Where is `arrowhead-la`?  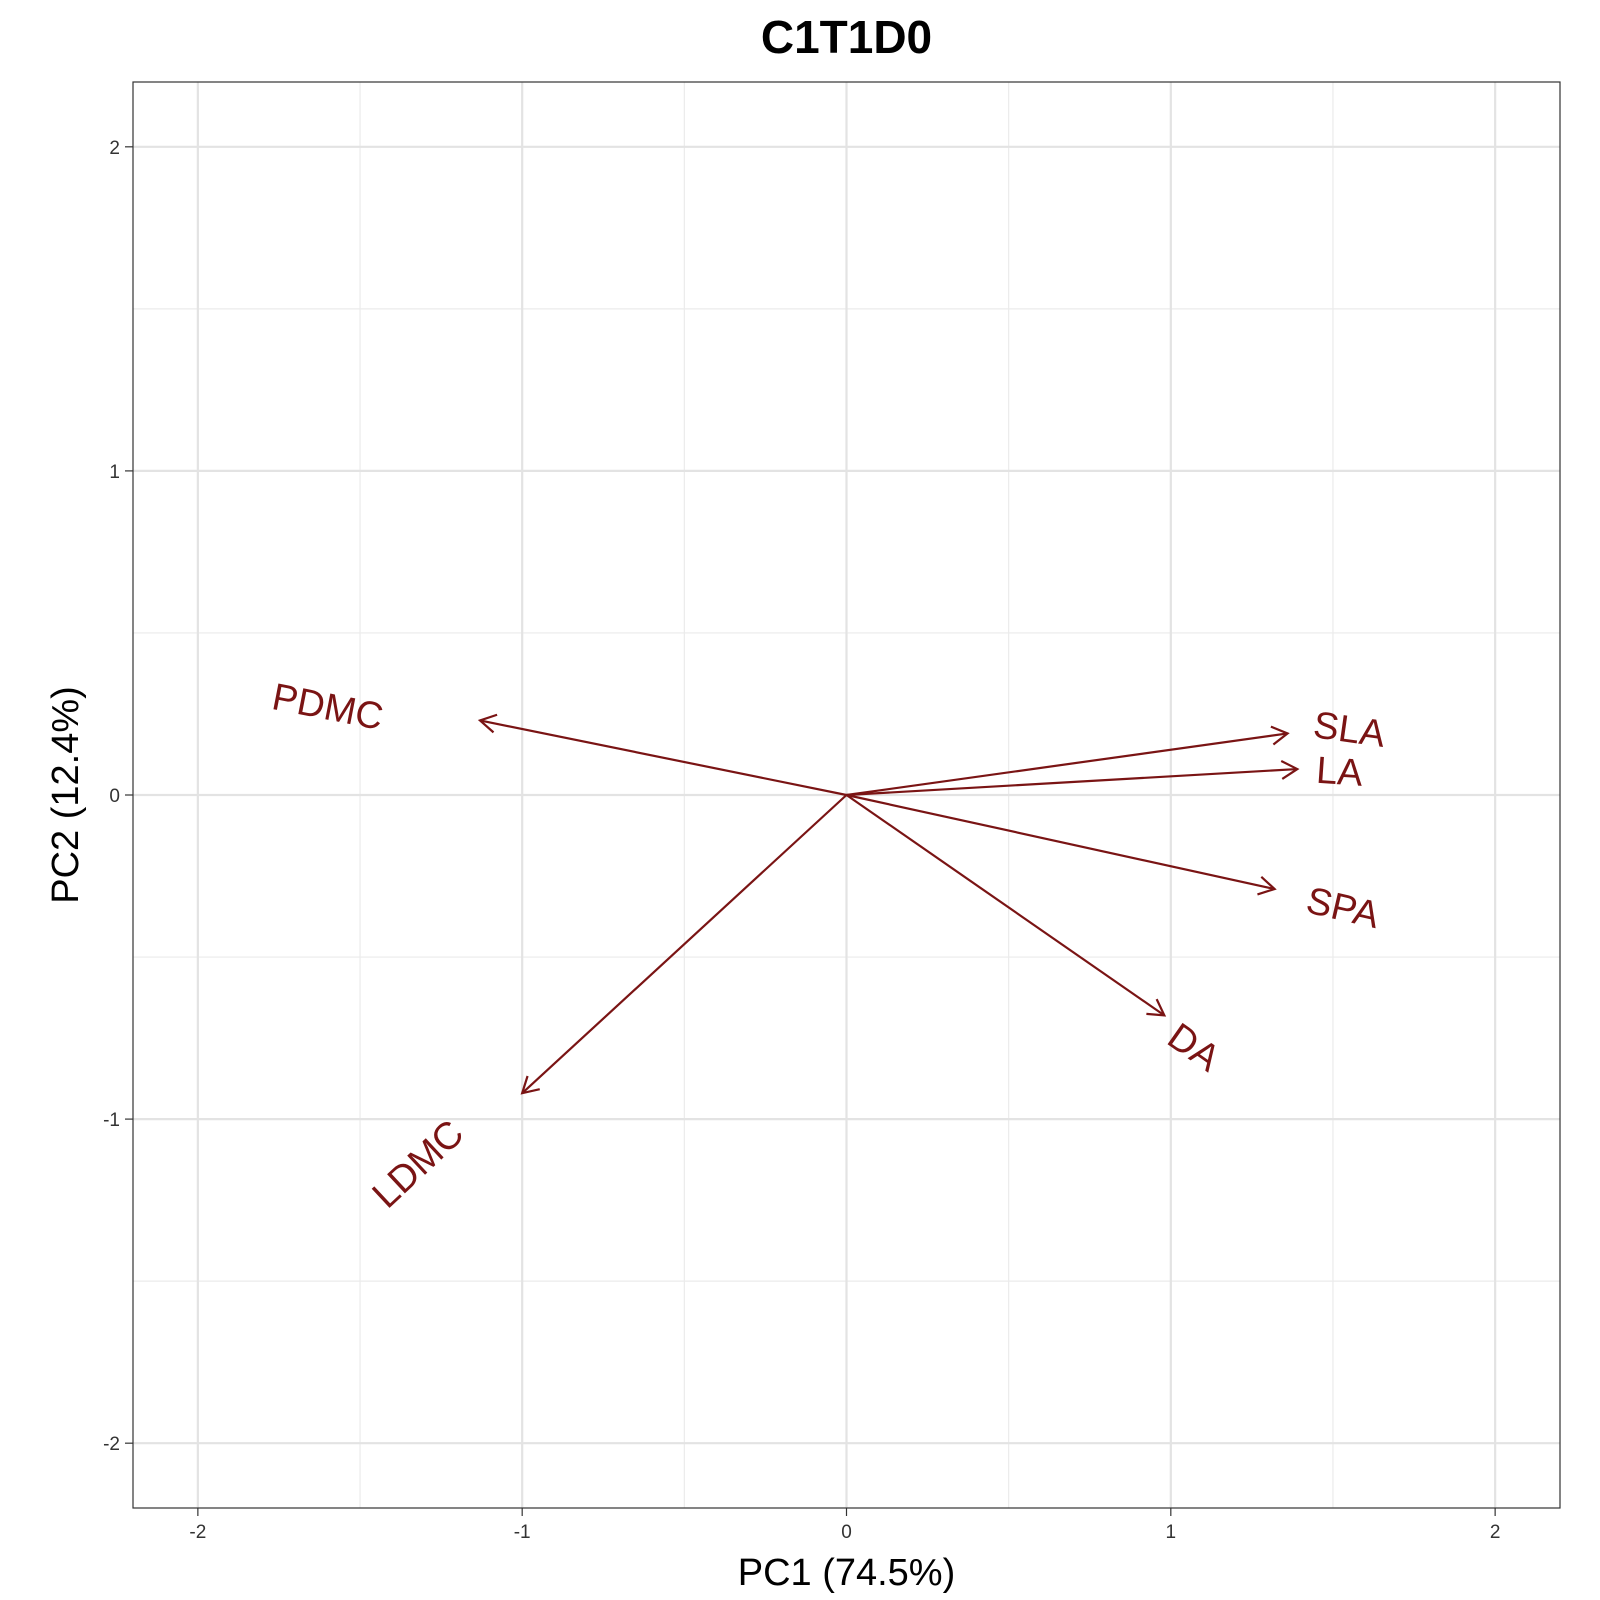 arrowhead-la is located at coordinates (1290, 770).